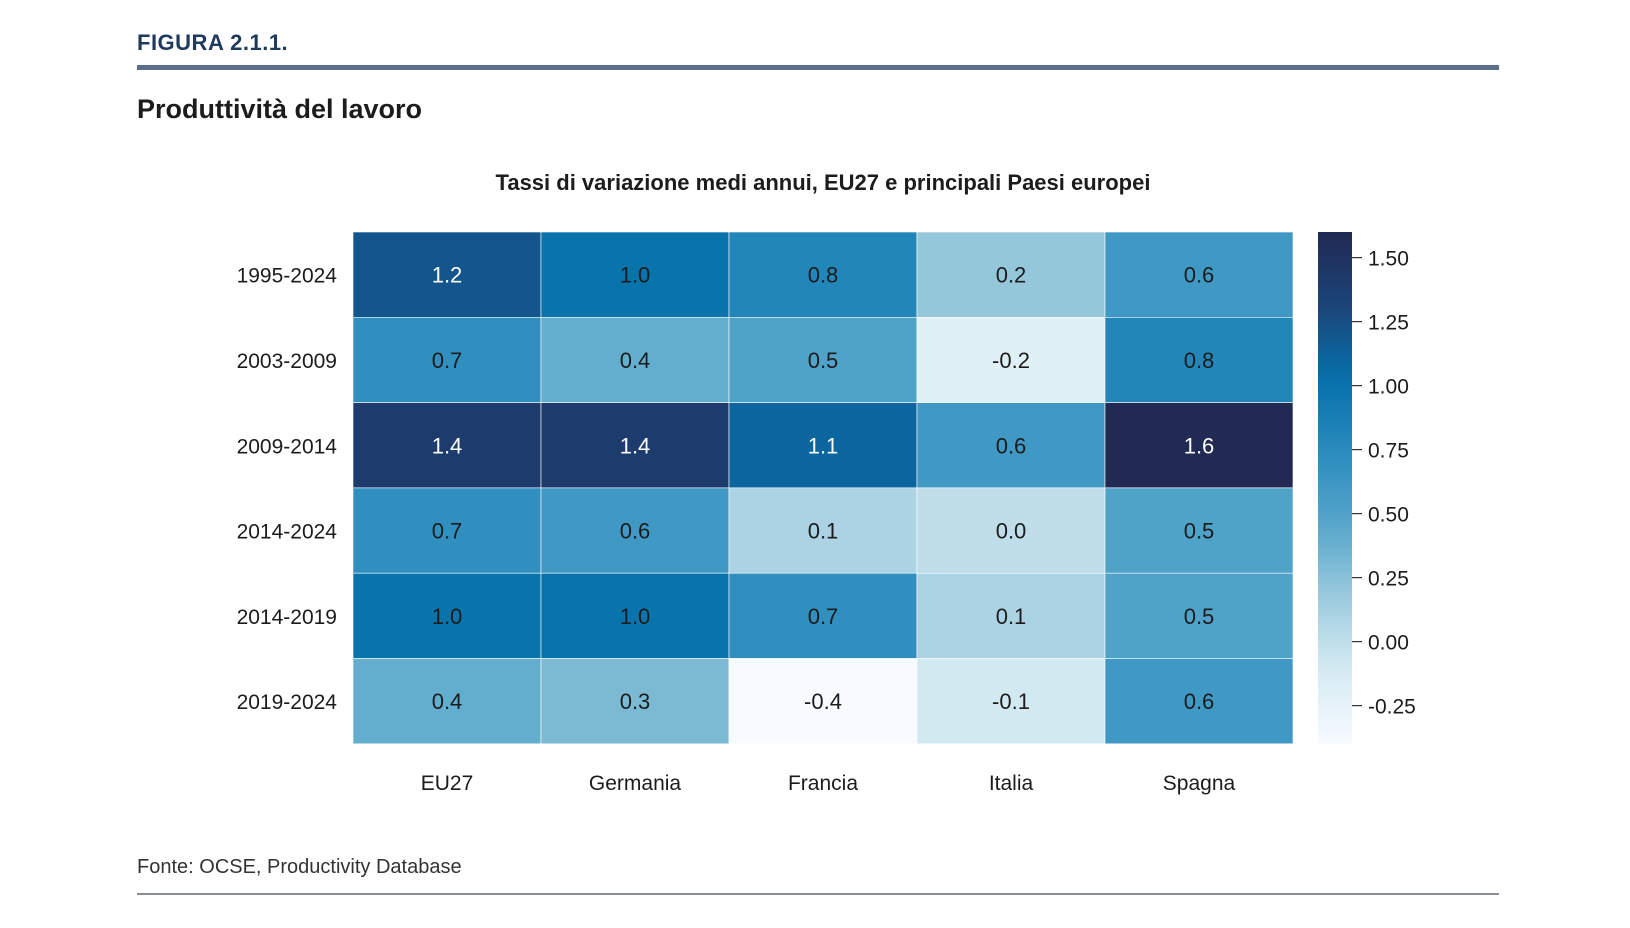 This screenshot has height=928, width=1630. Describe the element at coordinates (1388, 451) in the screenshot. I see `colorbar-tick-label: 0.75` at that location.